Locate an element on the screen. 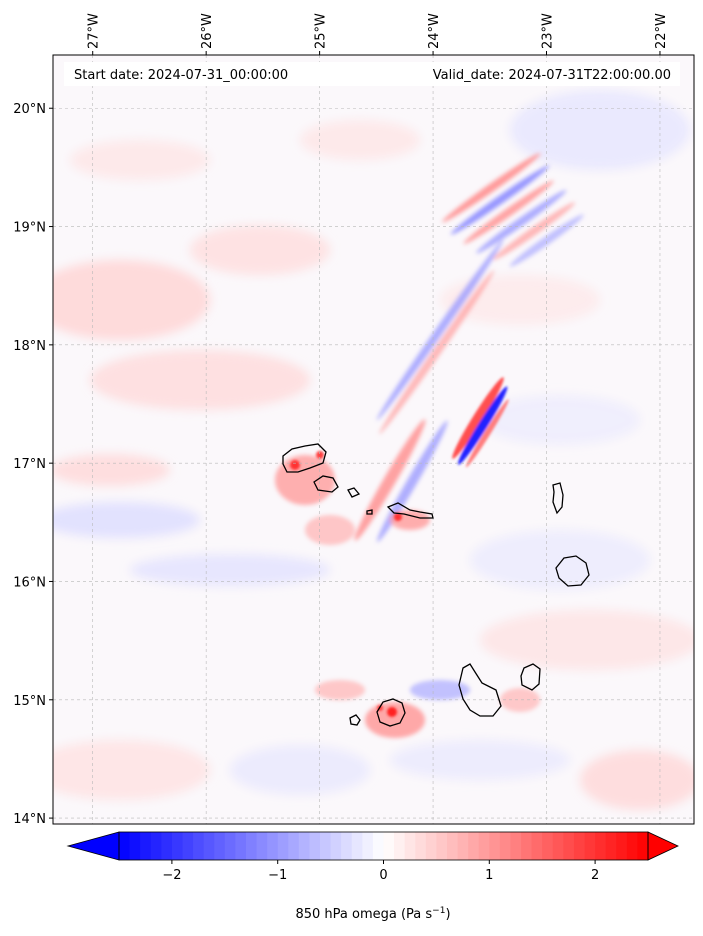 The height and width of the screenshot is (936, 703). colorbar-extend-min is located at coordinates (93, 846).